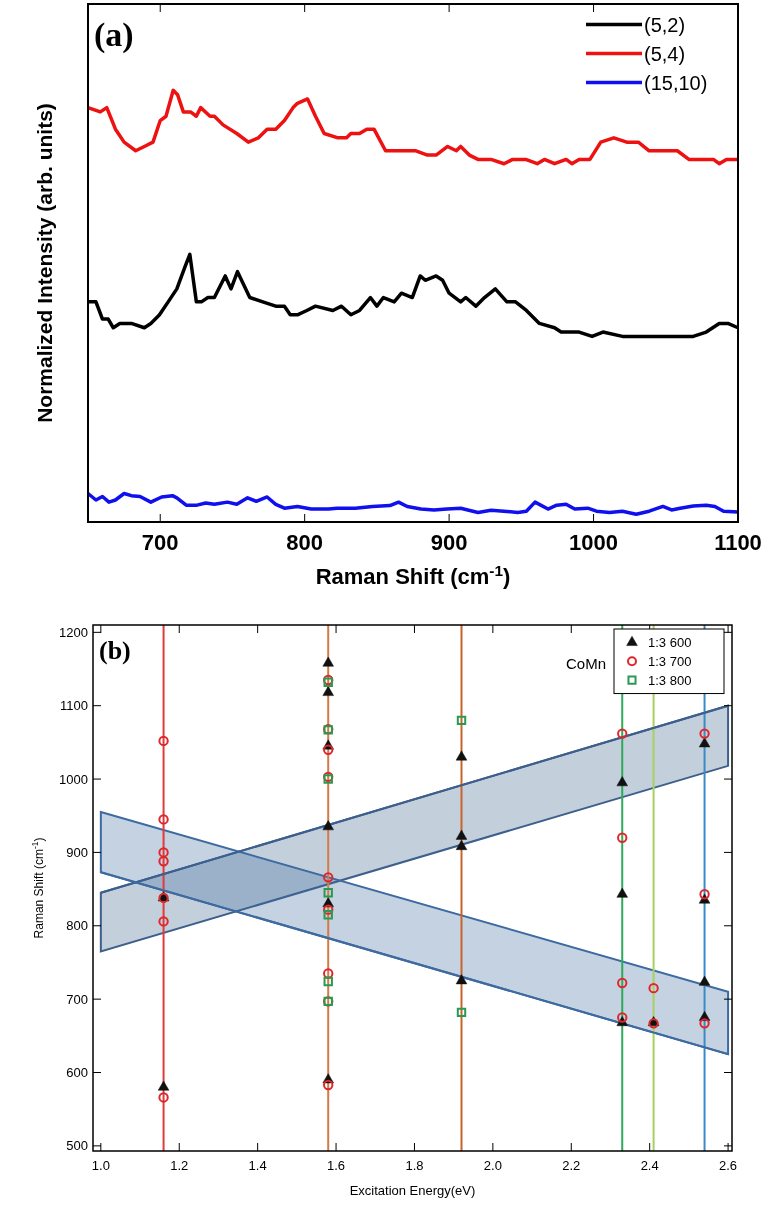  Describe the element at coordinates (77, 852) in the screenshot. I see `y-tick-label: 900` at that location.